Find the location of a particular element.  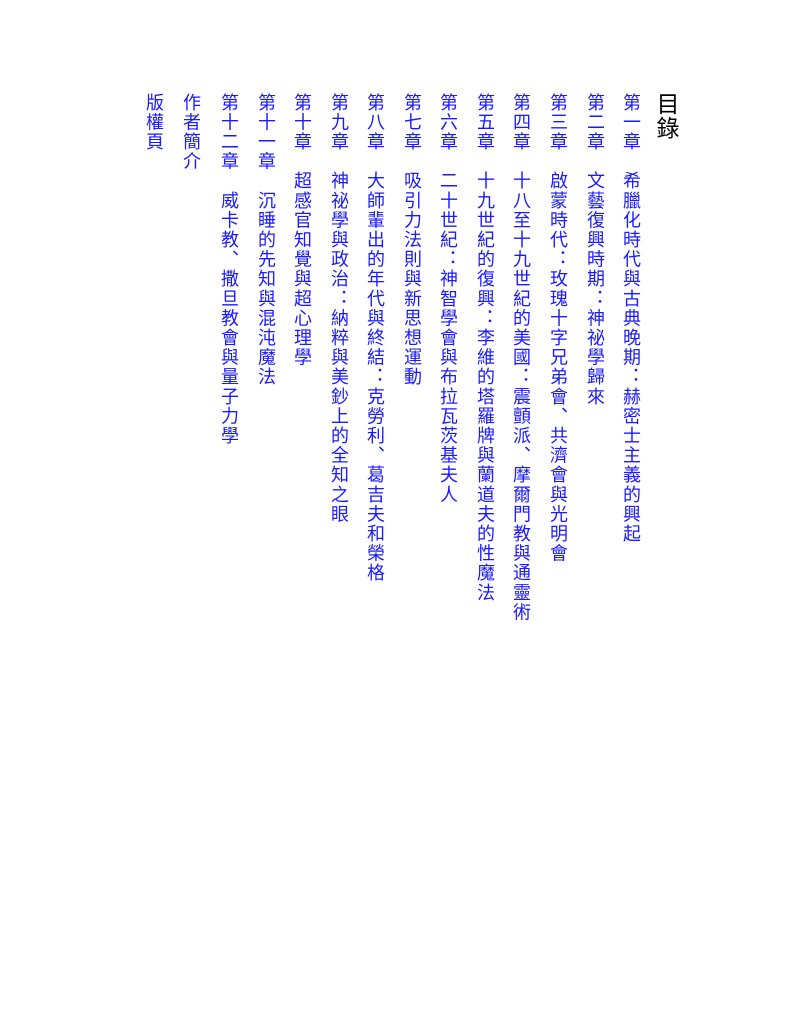

toc-link-chapter-2: 第二章 文藝復興時期：神祕學歸來 is located at coordinates (594, 250).